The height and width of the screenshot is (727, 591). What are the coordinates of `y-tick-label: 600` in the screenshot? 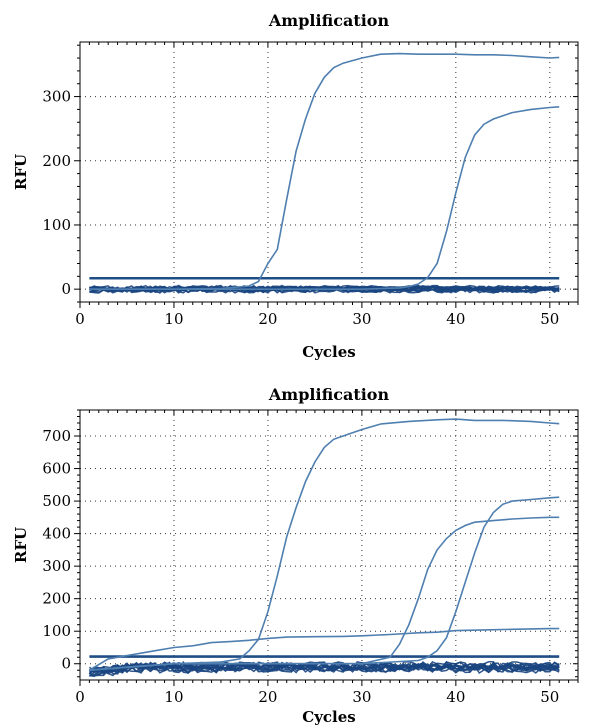 It's located at (56, 469).